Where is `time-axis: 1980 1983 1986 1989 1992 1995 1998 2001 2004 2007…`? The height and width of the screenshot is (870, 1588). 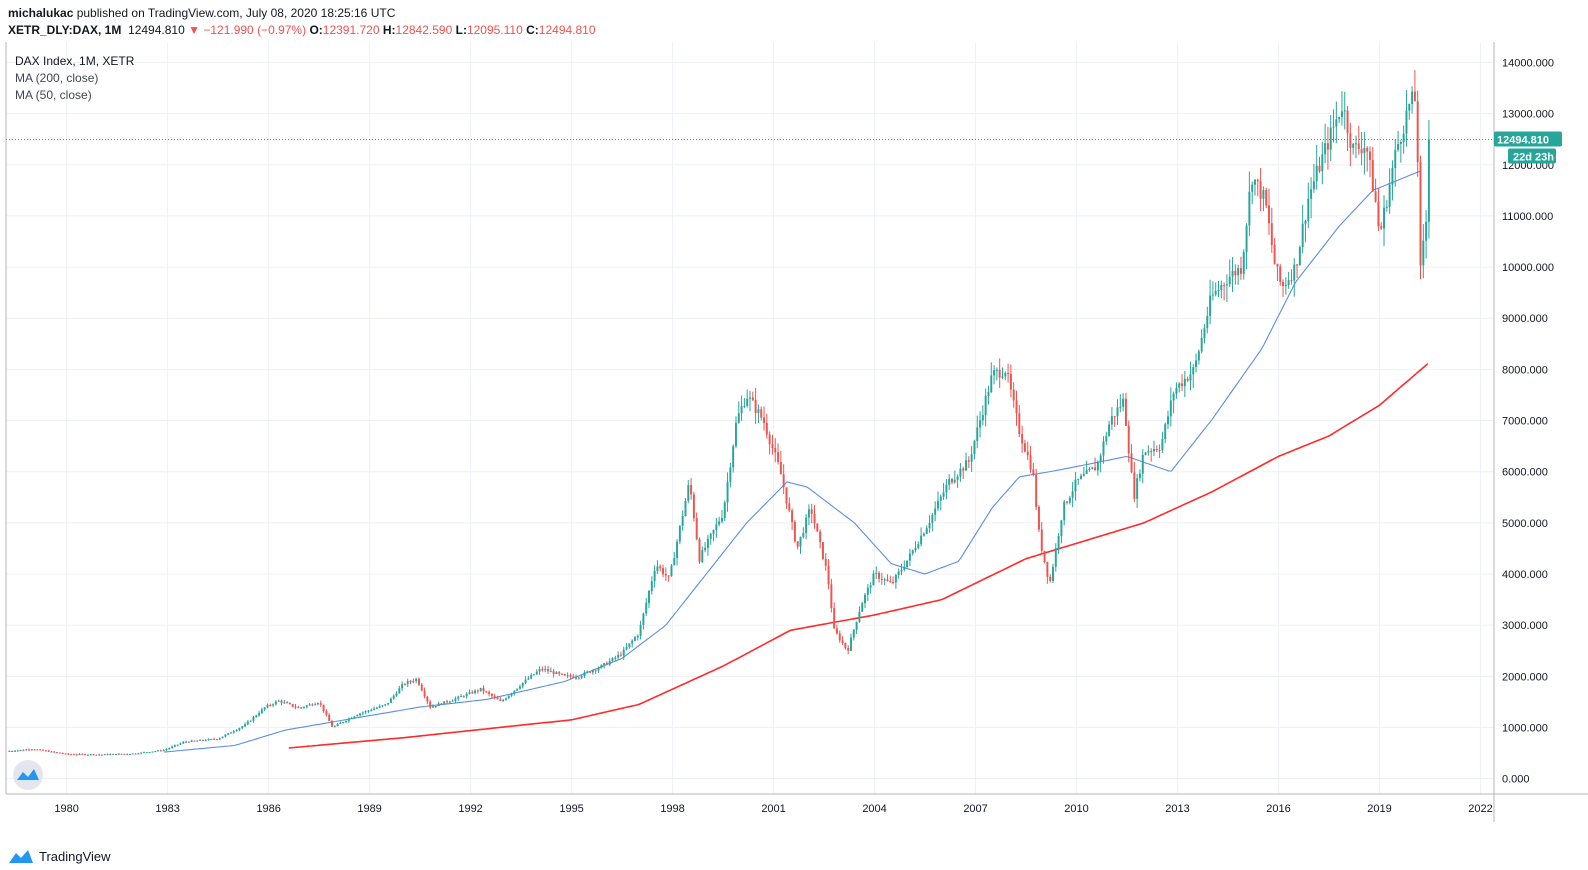 time-axis: 1980 1983 1986 1989 1992 1995 1998 2001 2004 2007… is located at coordinates (773, 809).